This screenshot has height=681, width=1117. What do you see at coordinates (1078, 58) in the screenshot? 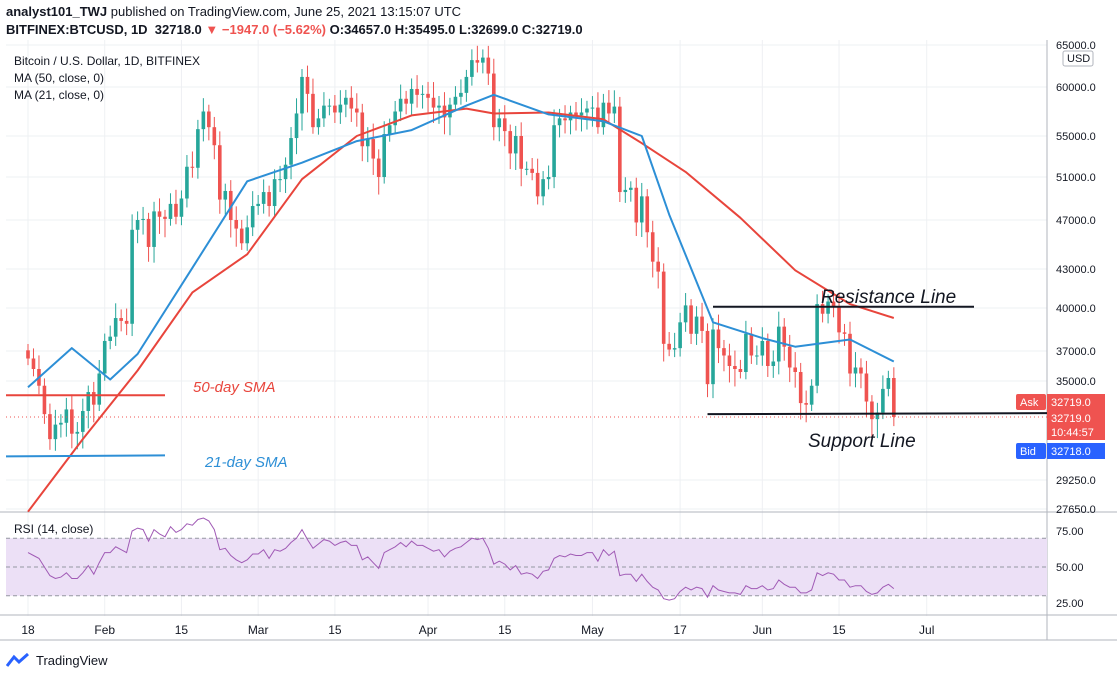
I see `currency-badge` at bounding box center [1078, 58].